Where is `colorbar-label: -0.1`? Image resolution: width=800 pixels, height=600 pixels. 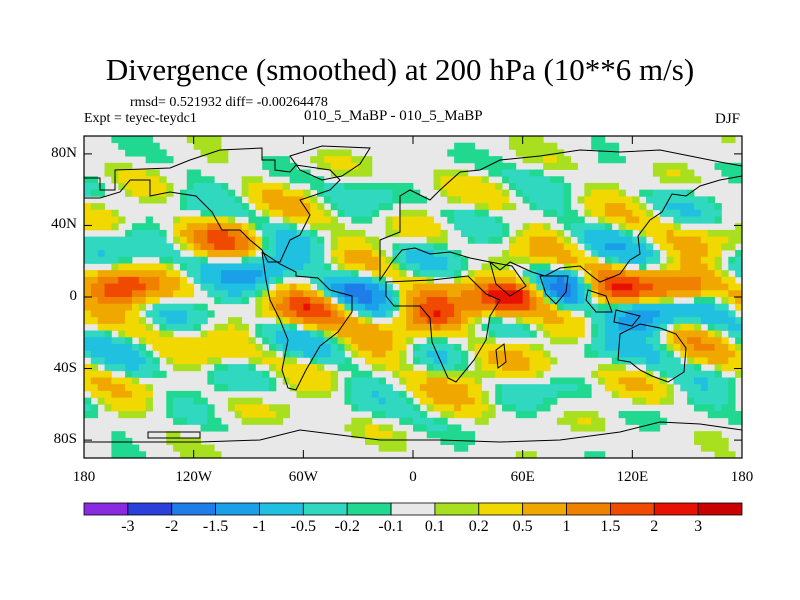
colorbar-label: -0.1 is located at coordinates (391, 526).